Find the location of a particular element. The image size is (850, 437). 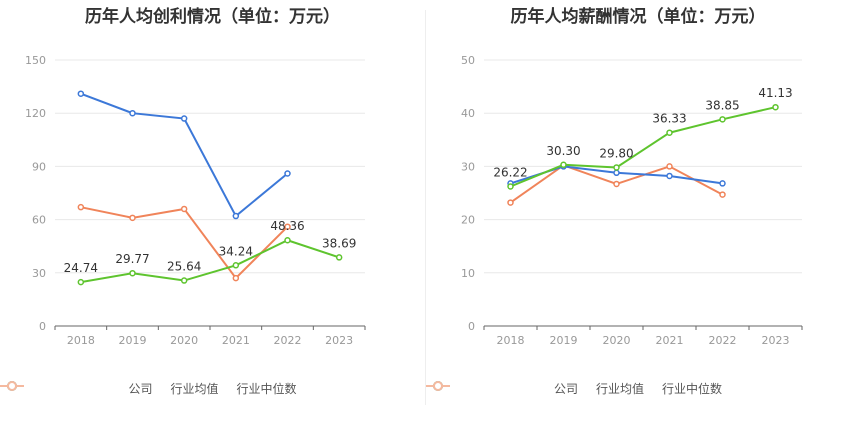

data-label: 25.64 is located at coordinates (184, 267).